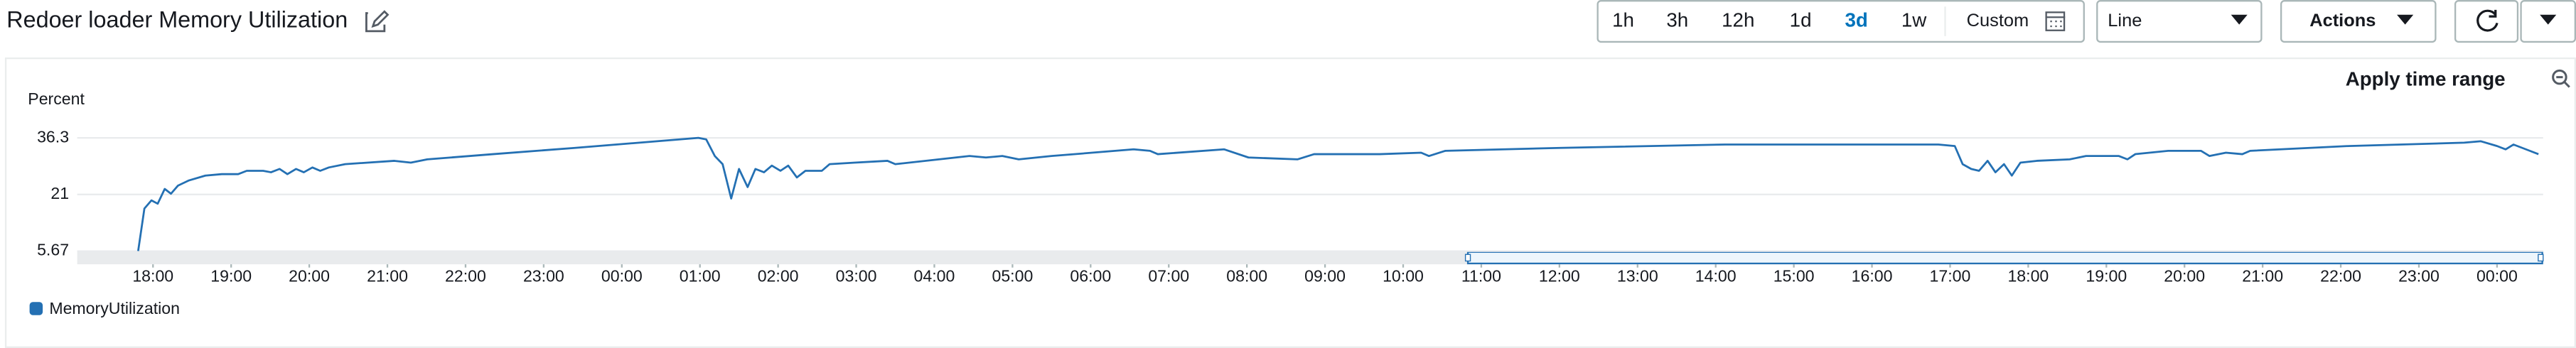 Image resolution: width=2576 pixels, height=348 pixels. Describe the element at coordinates (1012, 276) in the screenshot. I see `x-tick-label: 05:00` at that location.